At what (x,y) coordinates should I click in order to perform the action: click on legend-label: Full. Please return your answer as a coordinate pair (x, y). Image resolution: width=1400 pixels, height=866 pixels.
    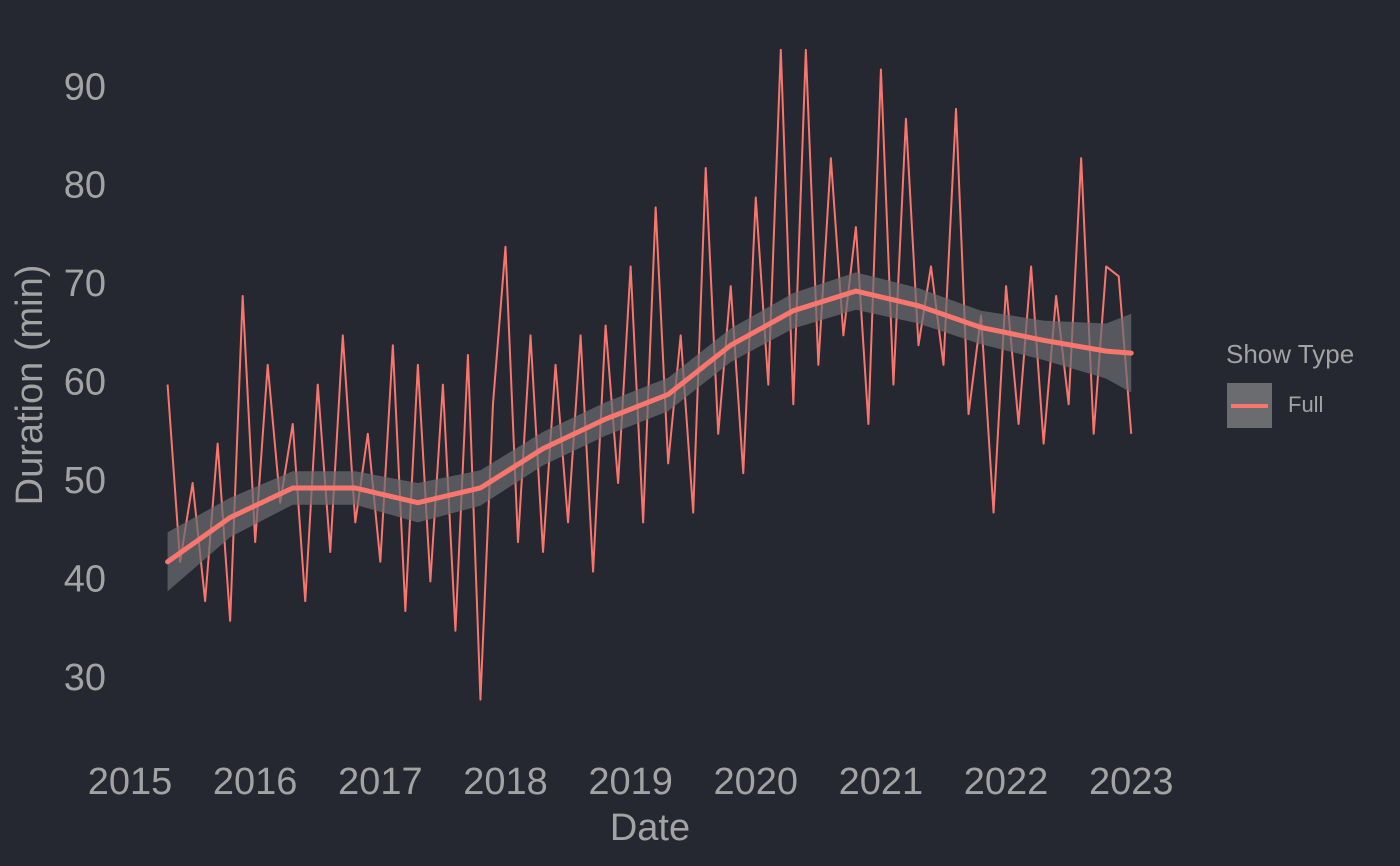
    Looking at the image, I should click on (1305, 404).